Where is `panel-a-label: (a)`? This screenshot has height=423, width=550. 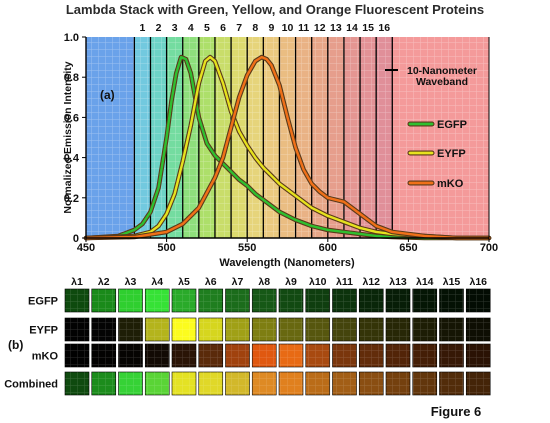
panel-a-label: (a) is located at coordinates (107, 95).